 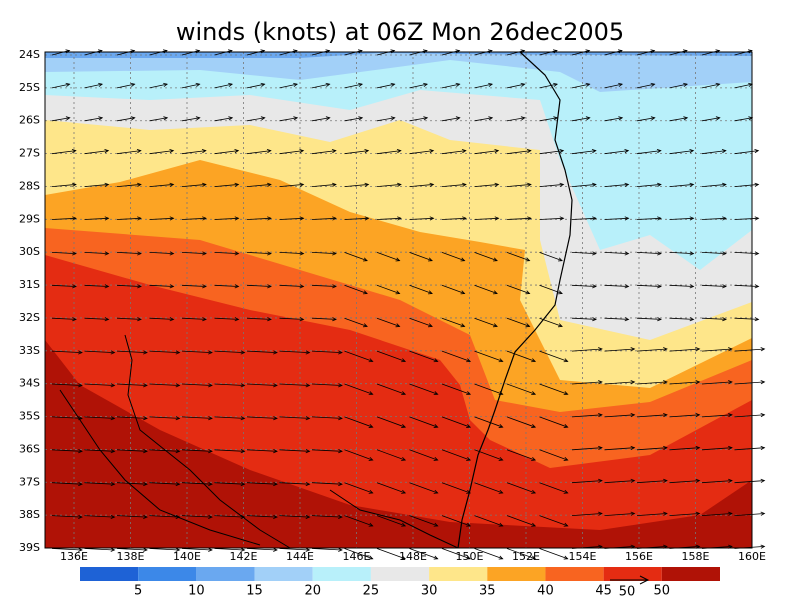 What do you see at coordinates (244, 556) in the screenshot?
I see `lon-label: 142E` at bounding box center [244, 556].